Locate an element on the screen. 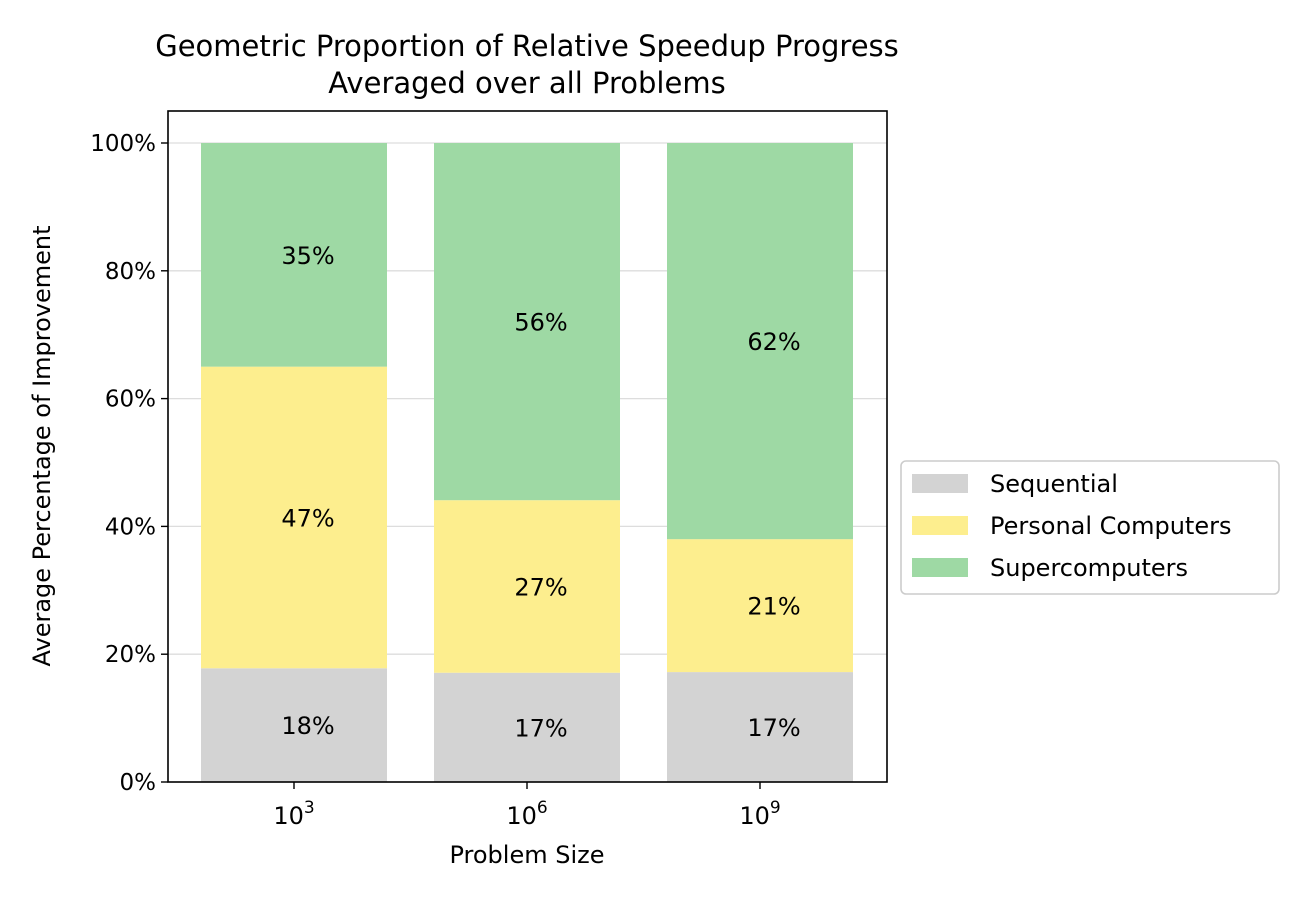  x-tick-label: 10⁹ is located at coordinates (759, 814).